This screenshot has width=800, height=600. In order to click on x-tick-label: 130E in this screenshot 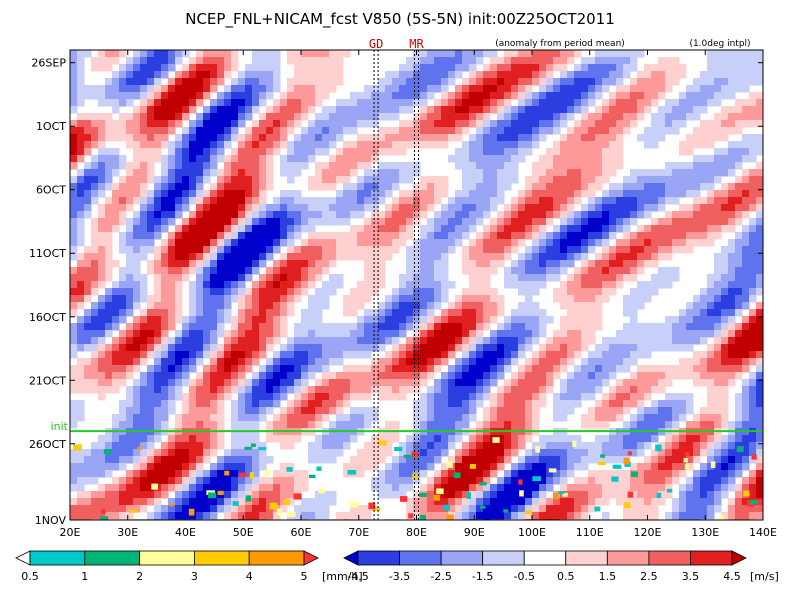, I will do `click(705, 532)`.